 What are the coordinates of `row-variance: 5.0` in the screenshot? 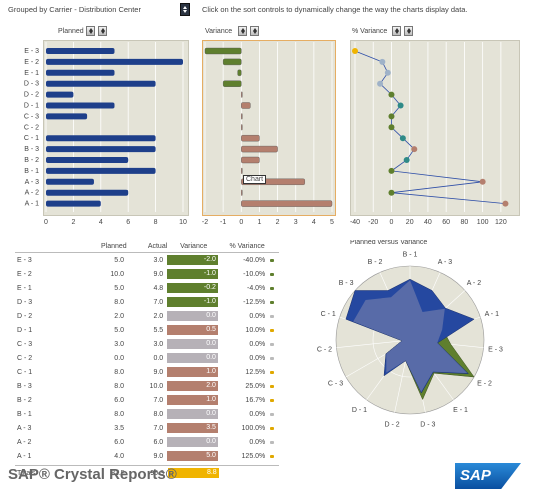 It's located at (192, 456).